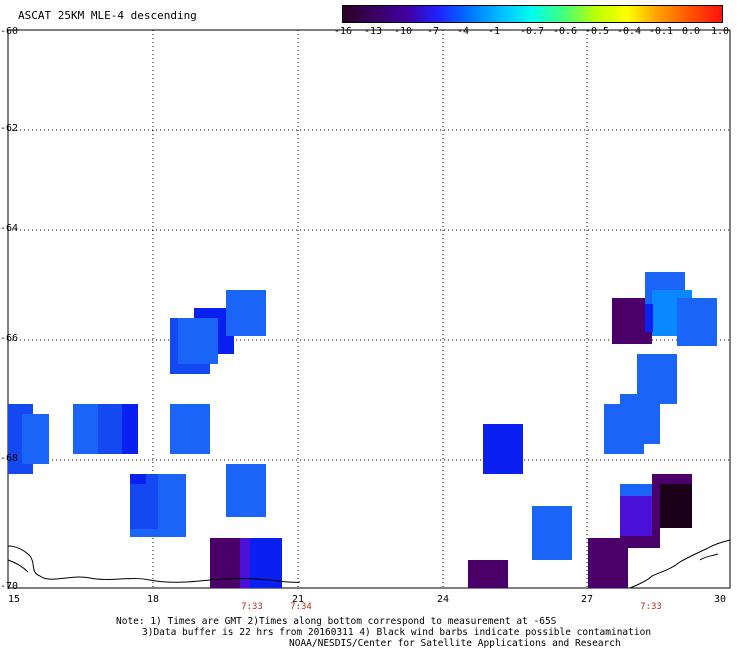 This screenshot has height=650, width=740. I want to click on colorbar-label: -0.6, so click(565, 31).